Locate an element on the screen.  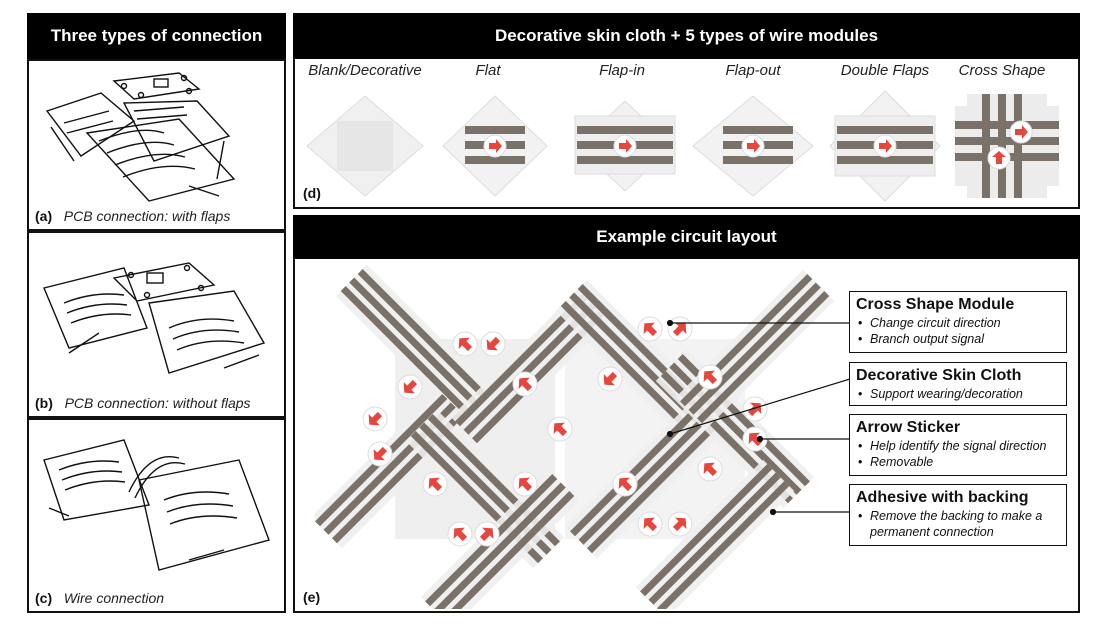
panel-d-label: (d) is located at coordinates (312, 193).